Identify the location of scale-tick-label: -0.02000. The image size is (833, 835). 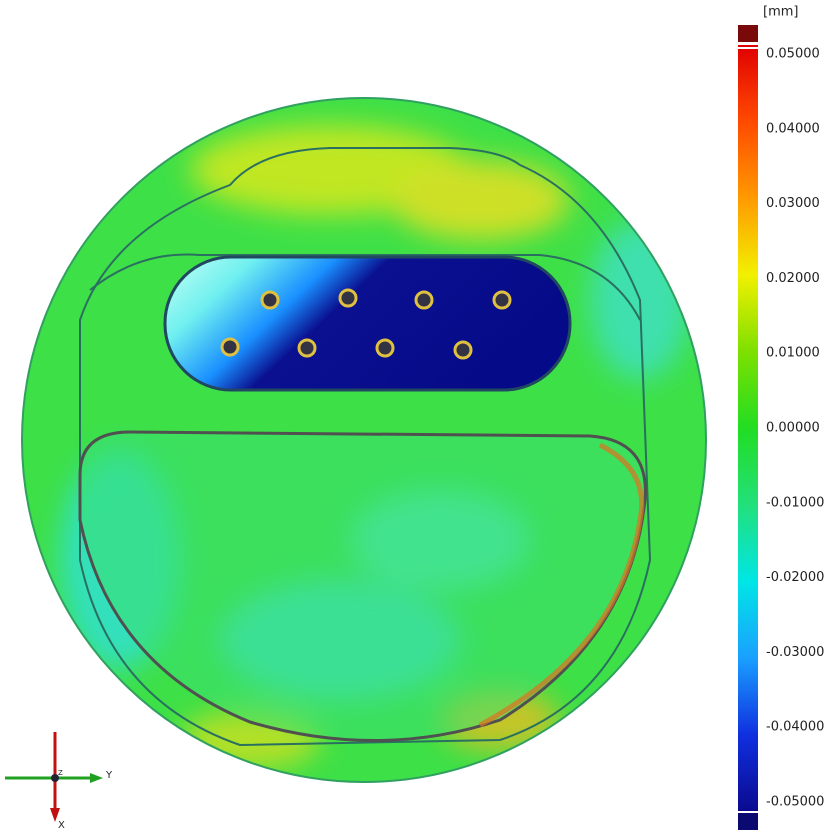
(795, 577).